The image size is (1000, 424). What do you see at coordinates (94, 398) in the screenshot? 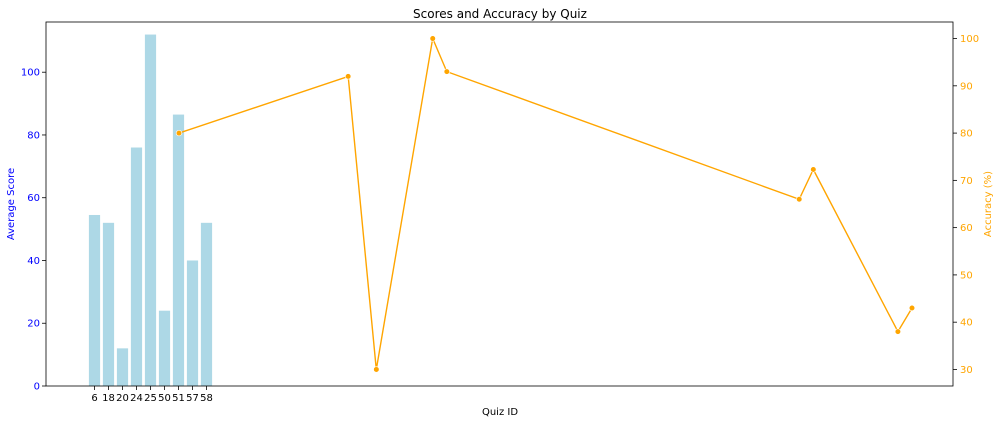
I see `x-tick-label: 6` at bounding box center [94, 398].